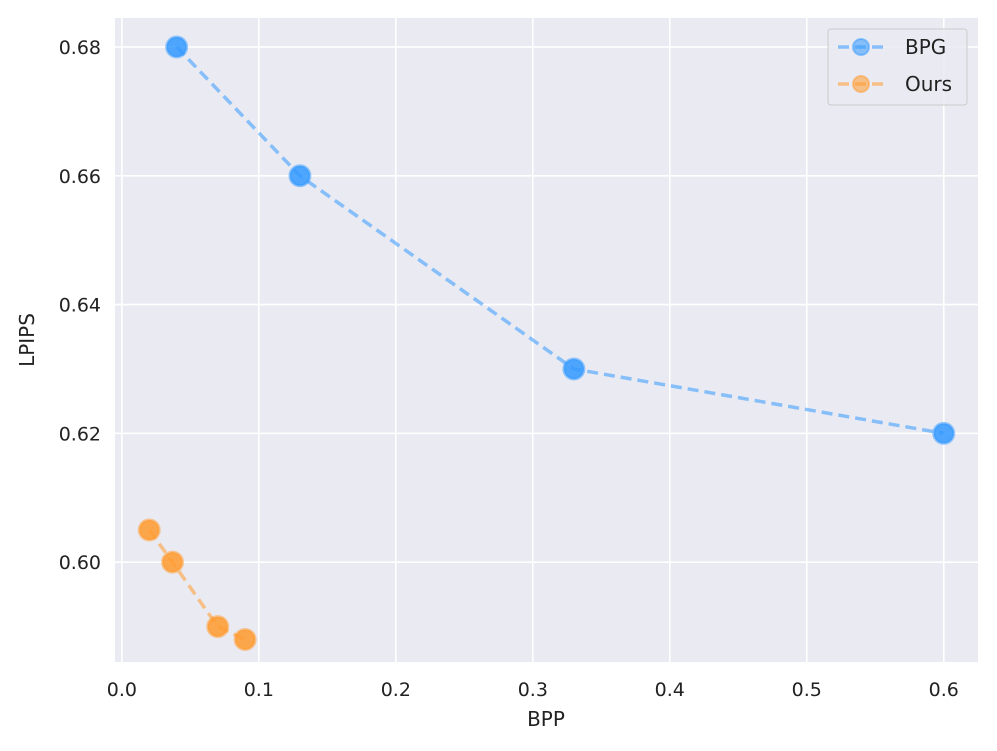  Describe the element at coordinates (928, 84) in the screenshot. I see `legend-label: Ours` at that location.